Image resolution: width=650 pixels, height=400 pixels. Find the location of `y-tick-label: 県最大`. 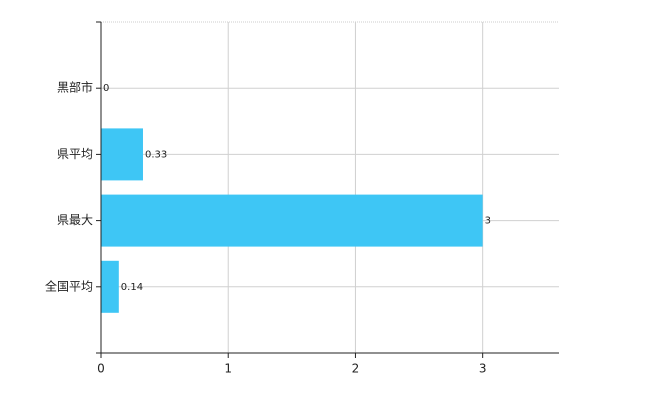

y-tick-label: 県最大 is located at coordinates (75, 220).